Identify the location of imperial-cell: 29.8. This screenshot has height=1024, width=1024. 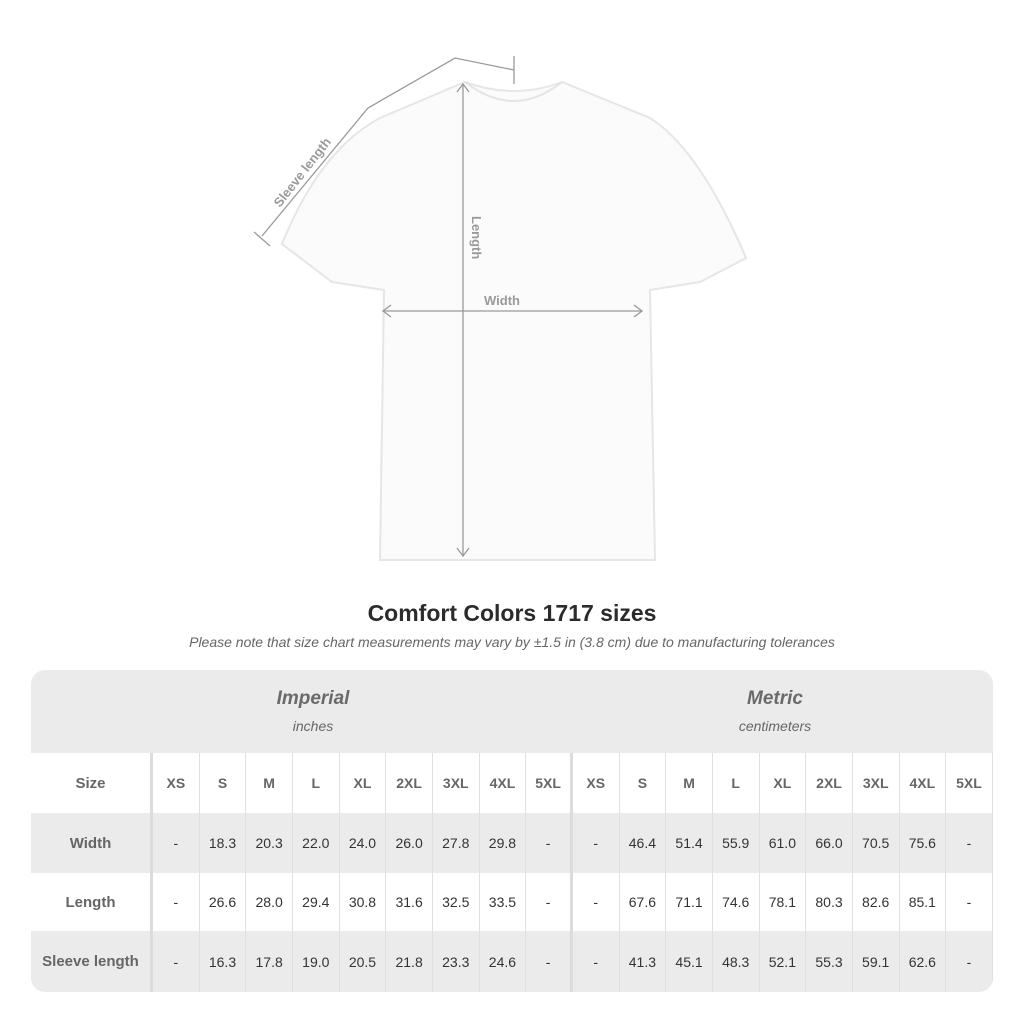
(503, 843).